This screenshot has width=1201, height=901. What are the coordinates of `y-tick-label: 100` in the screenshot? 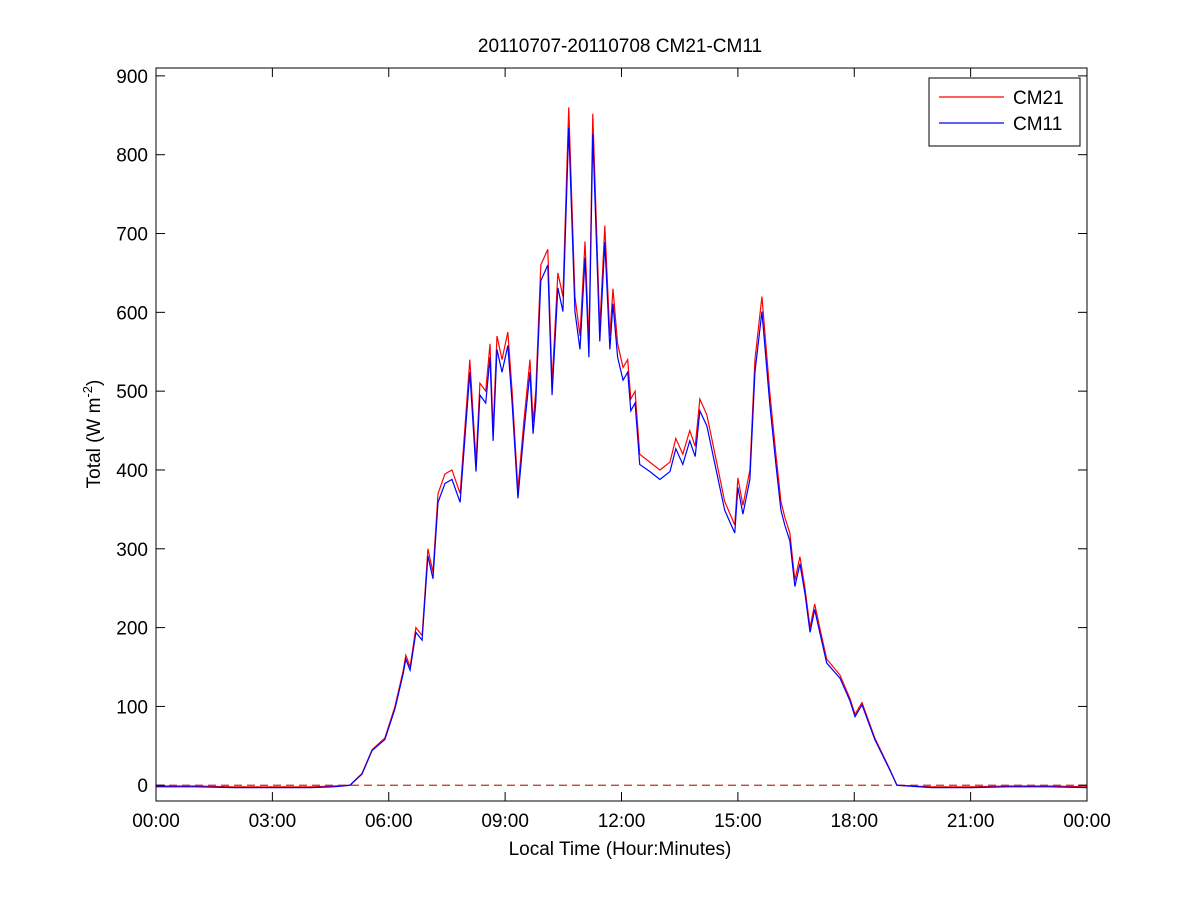 It's located at (132, 707).